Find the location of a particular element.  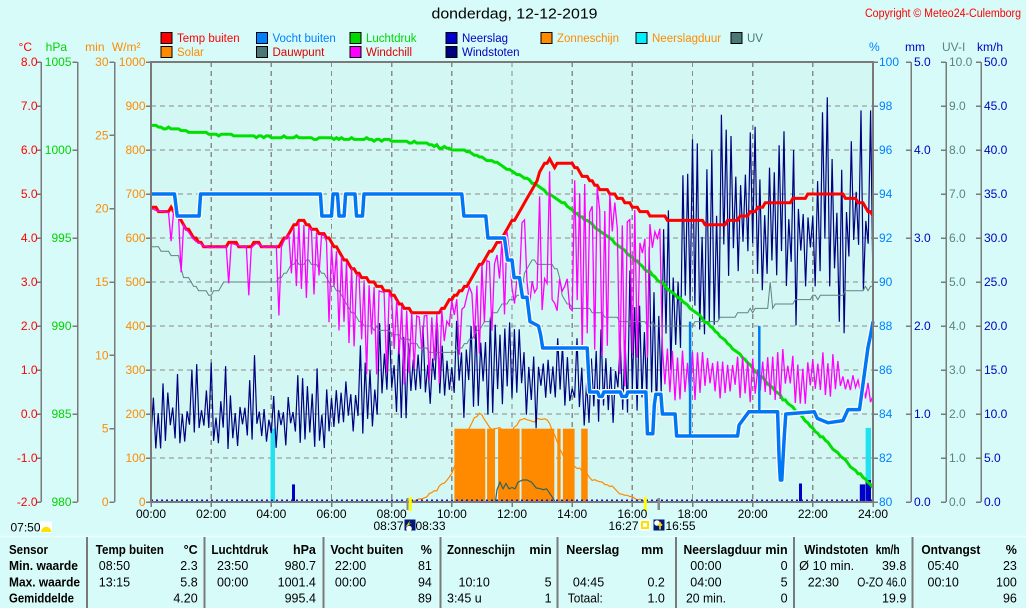

svg-text: donderdag, 12-12-2019 is located at coordinates (515, 14).